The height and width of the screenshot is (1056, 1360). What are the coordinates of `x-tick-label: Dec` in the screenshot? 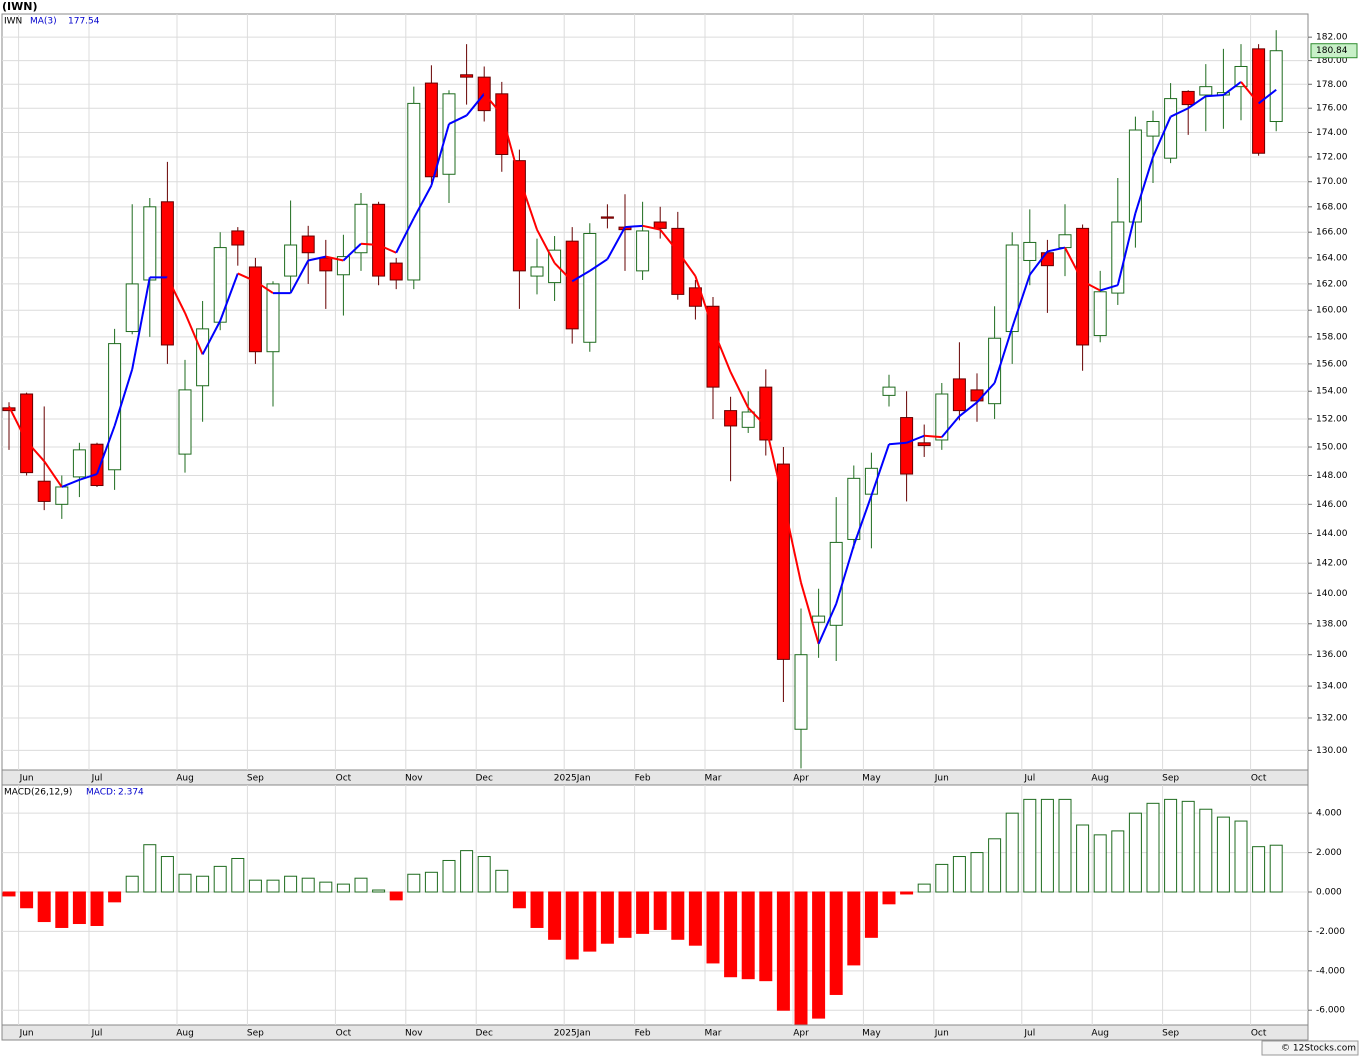 It's located at (483, 1034).